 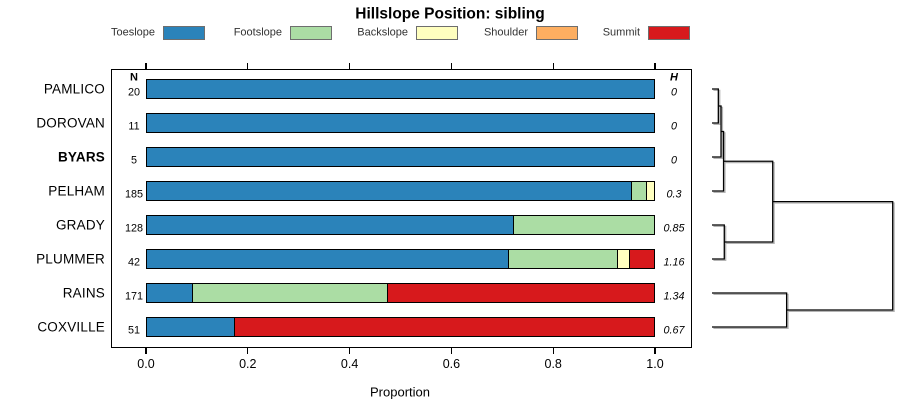 What do you see at coordinates (184, 33) in the screenshot?
I see `legend-swatch-toeslope` at bounding box center [184, 33].